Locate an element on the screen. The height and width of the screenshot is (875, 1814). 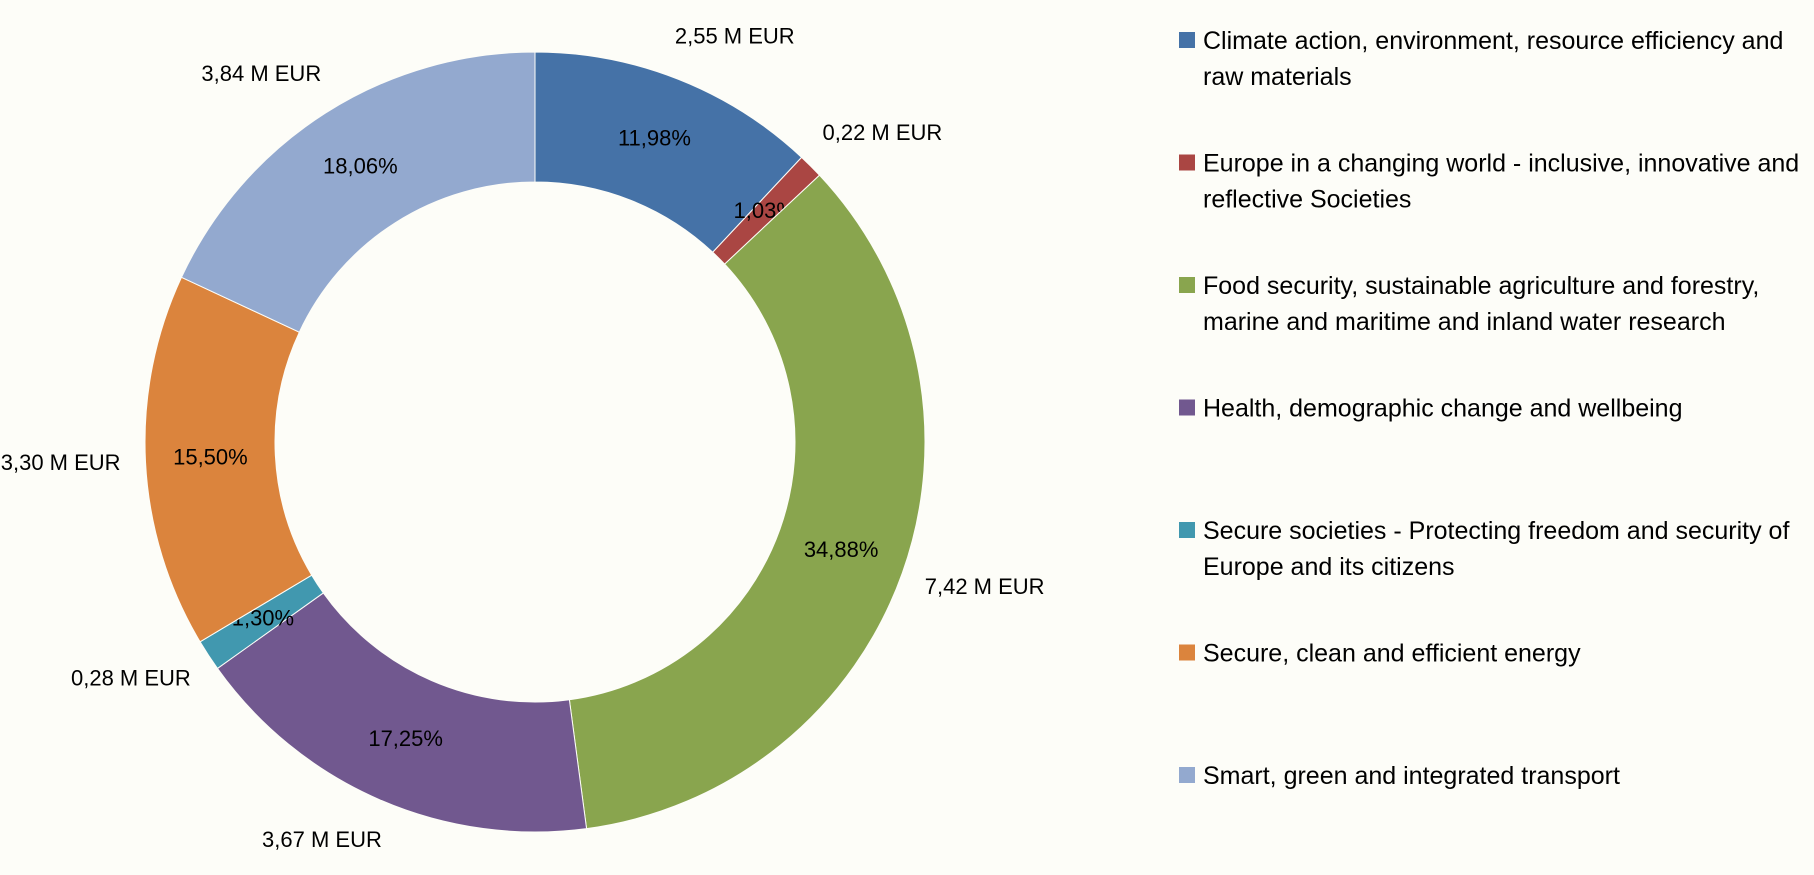
amount-label: 0,28 M EUR is located at coordinates (131, 678).